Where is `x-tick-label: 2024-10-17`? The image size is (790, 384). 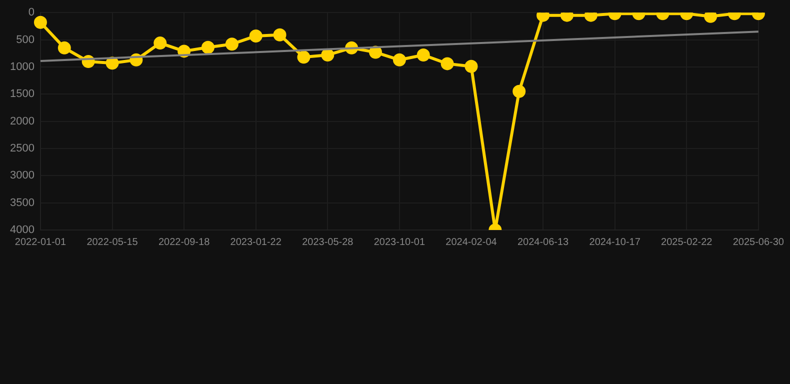 x-tick-label: 2024-10-17 is located at coordinates (615, 242).